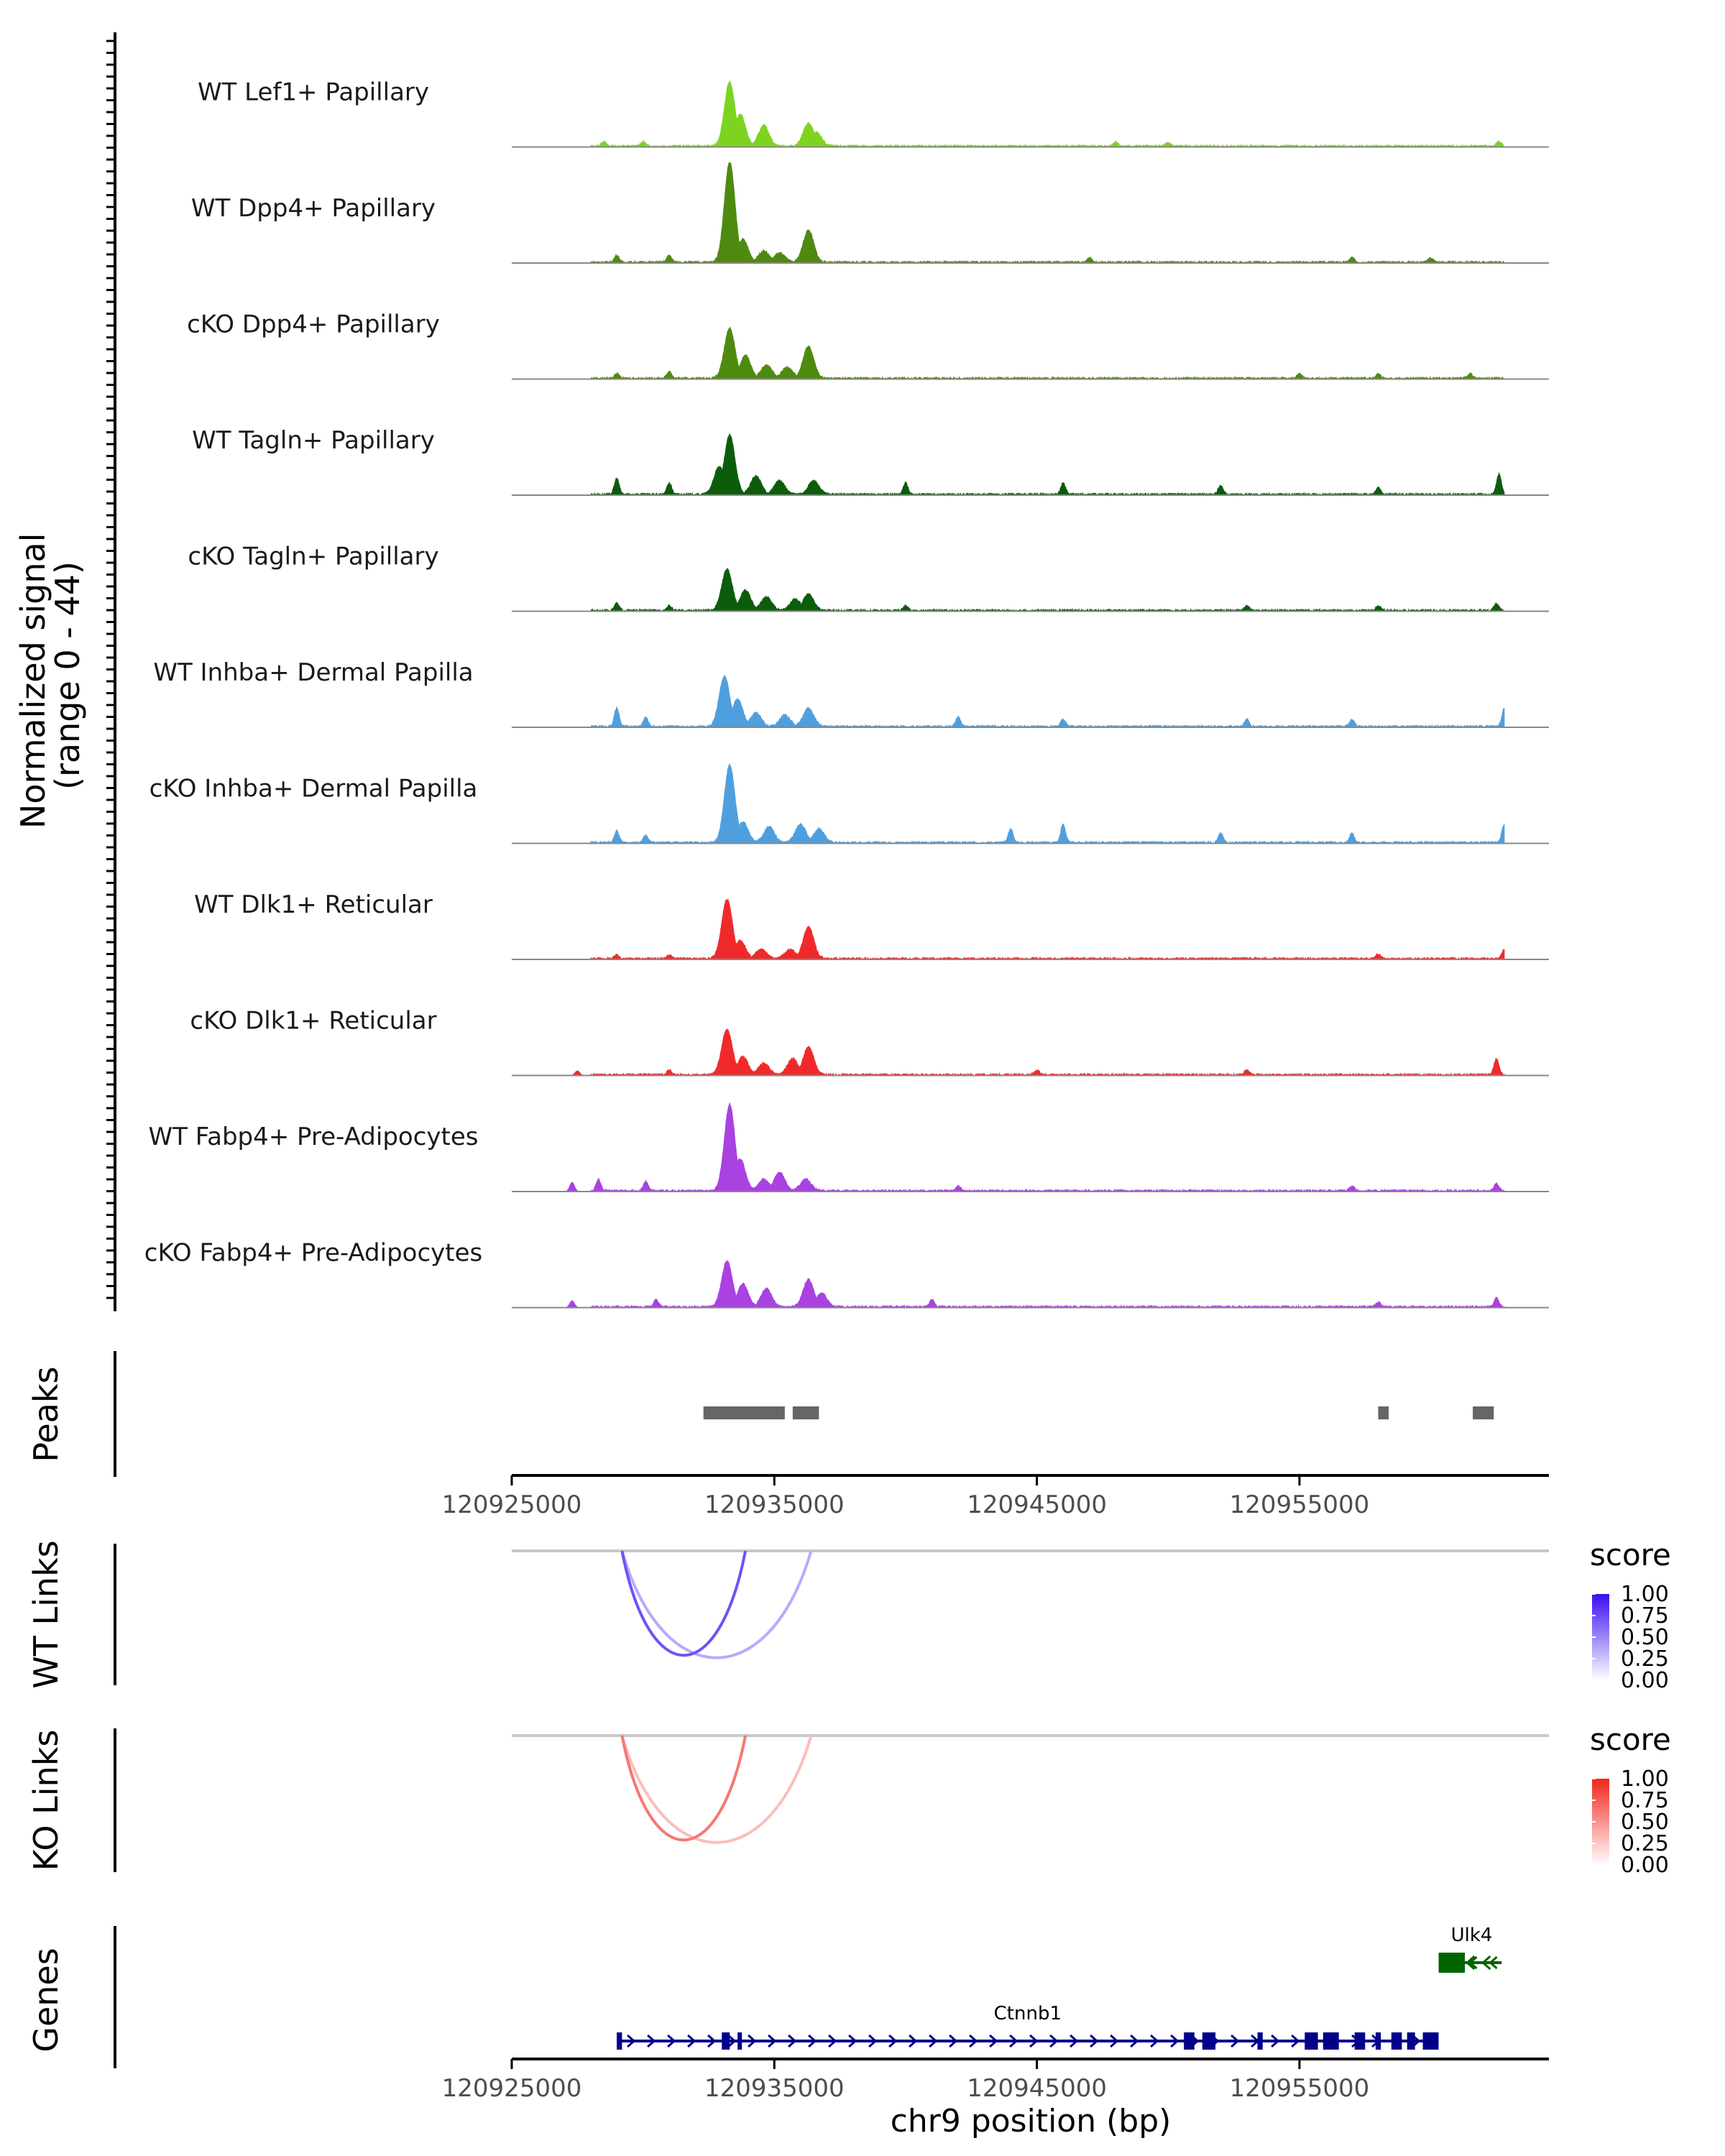  I want to click on x-axis-tick-label: 120935000, so click(774, 1505).